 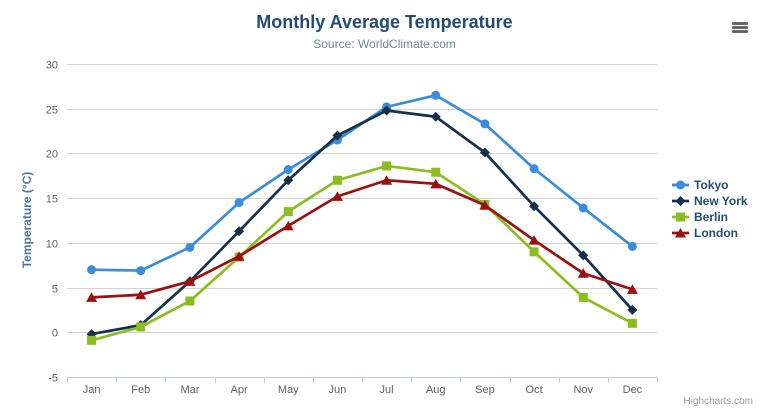 What do you see at coordinates (632, 323) in the screenshot?
I see `data-point-berlin-dec` at bounding box center [632, 323].